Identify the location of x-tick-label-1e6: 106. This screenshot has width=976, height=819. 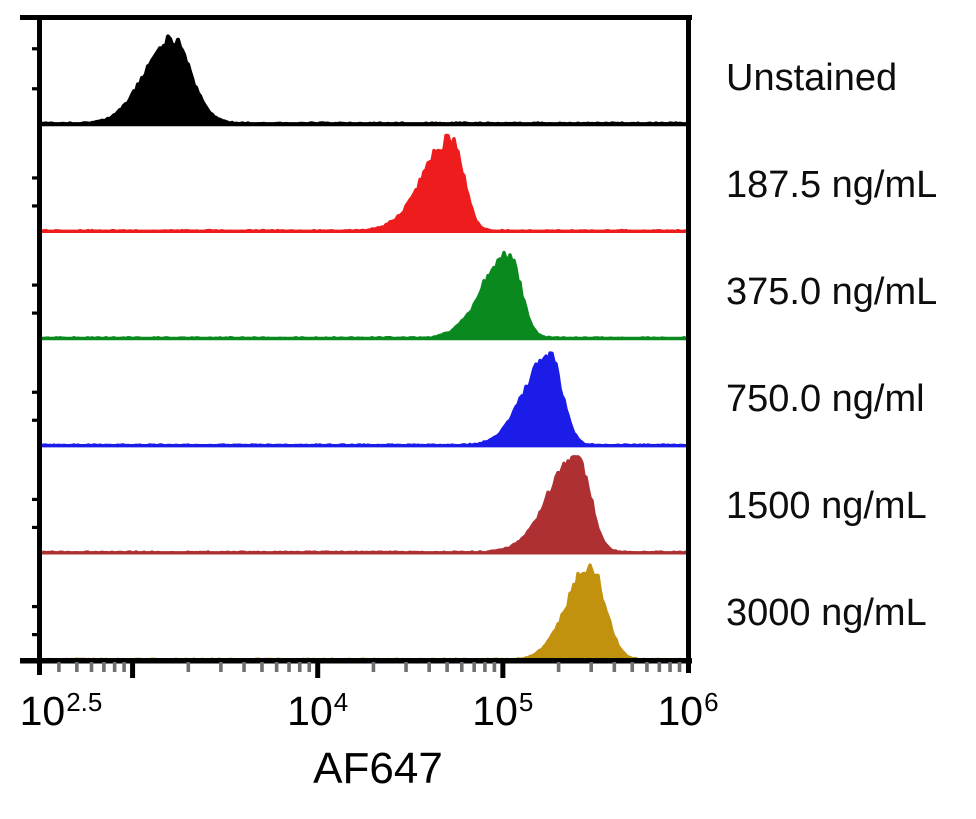
(687, 711).